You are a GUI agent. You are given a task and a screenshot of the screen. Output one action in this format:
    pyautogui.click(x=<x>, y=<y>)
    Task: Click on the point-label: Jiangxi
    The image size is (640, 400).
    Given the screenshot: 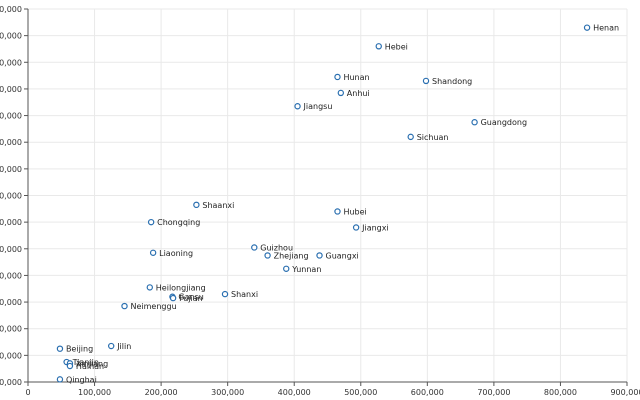 What is the action you would take?
    pyautogui.click(x=375, y=227)
    